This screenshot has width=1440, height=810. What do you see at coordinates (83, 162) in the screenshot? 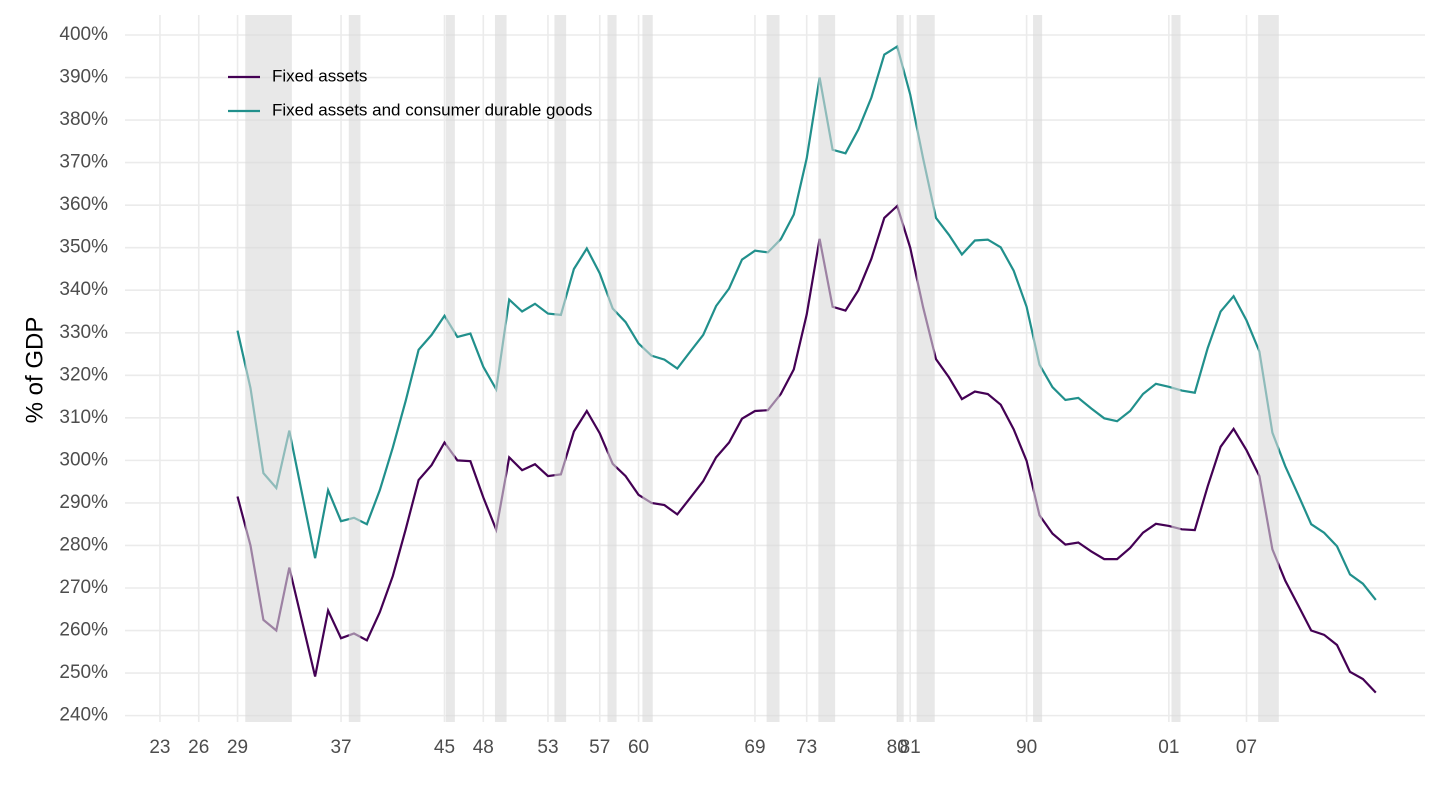
I see `y-tick-label: 370%` at bounding box center [83, 162].